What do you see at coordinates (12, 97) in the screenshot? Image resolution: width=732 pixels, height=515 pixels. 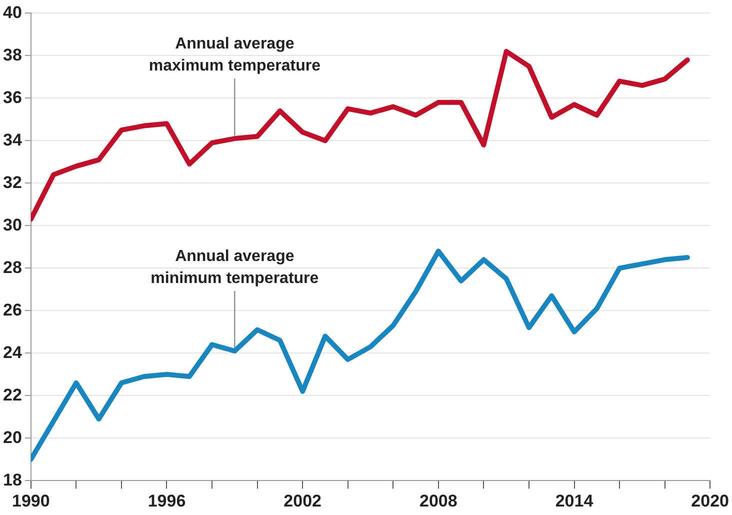 I see `y-tick-label: 36` at bounding box center [12, 97].